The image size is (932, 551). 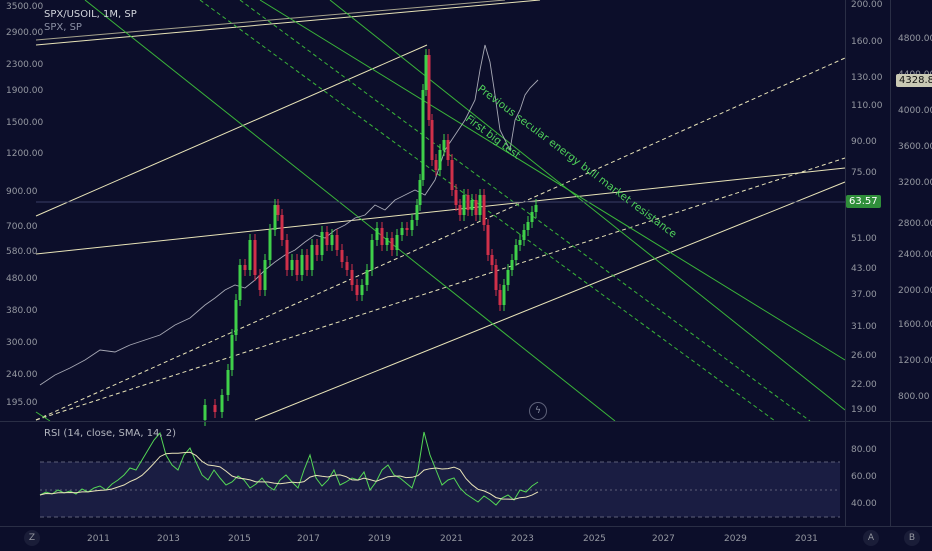 I want to click on left-axis-label: 2300.00, so click(x=25, y=65).